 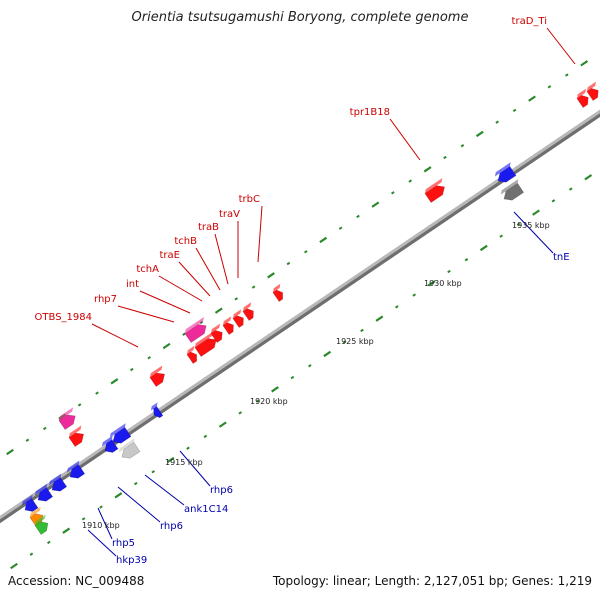 What do you see at coordinates (123, 543) in the screenshot?
I see `label-rhp5: rhp5` at bounding box center [123, 543].